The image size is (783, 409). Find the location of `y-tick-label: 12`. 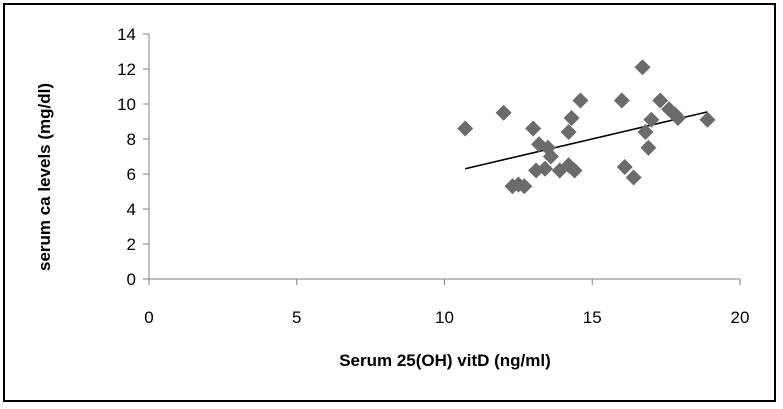

y-tick-label: 12 is located at coordinates (126, 69).